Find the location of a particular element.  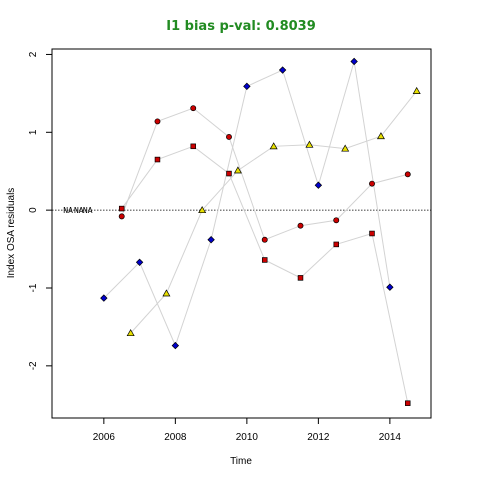

x-tick-label: 2014 is located at coordinates (390, 437).